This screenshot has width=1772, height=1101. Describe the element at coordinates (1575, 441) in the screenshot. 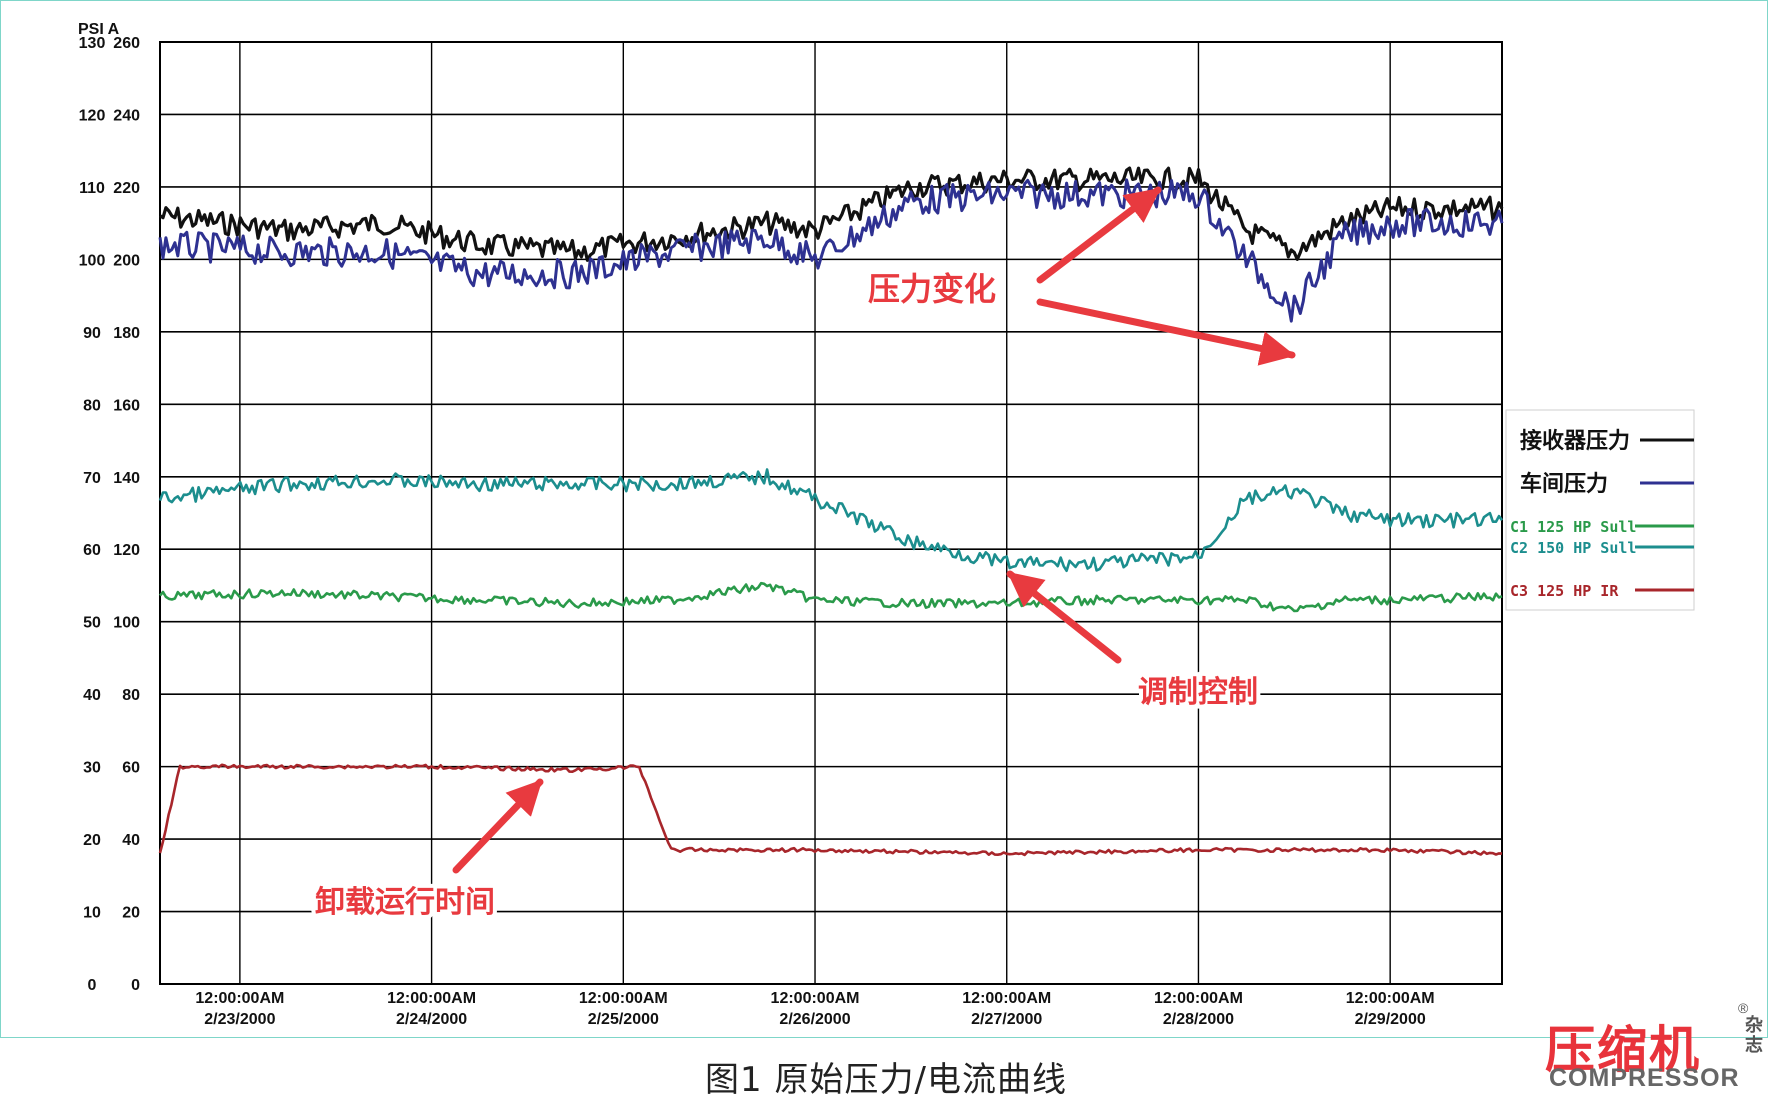

I see `legend-entry-label: 接收器压力` at that location.